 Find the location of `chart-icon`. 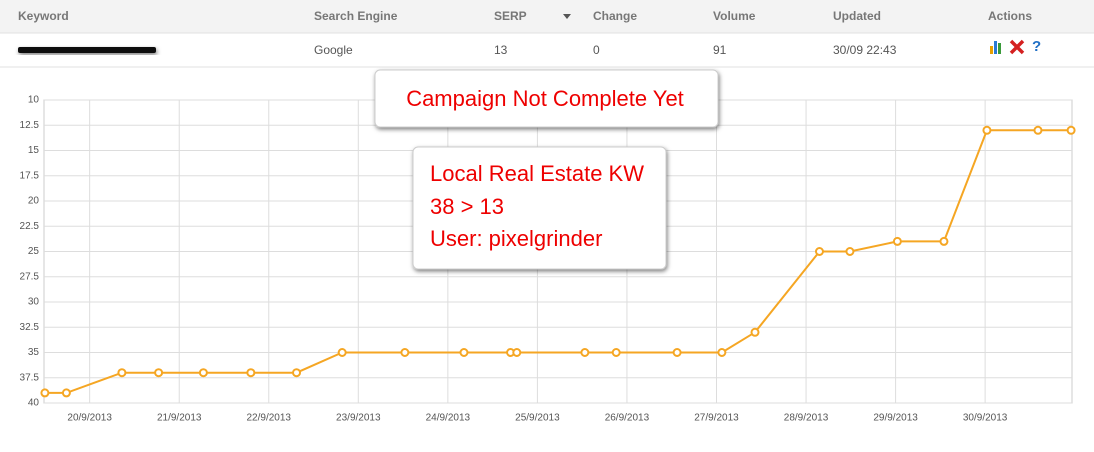

chart-icon is located at coordinates (995, 47).